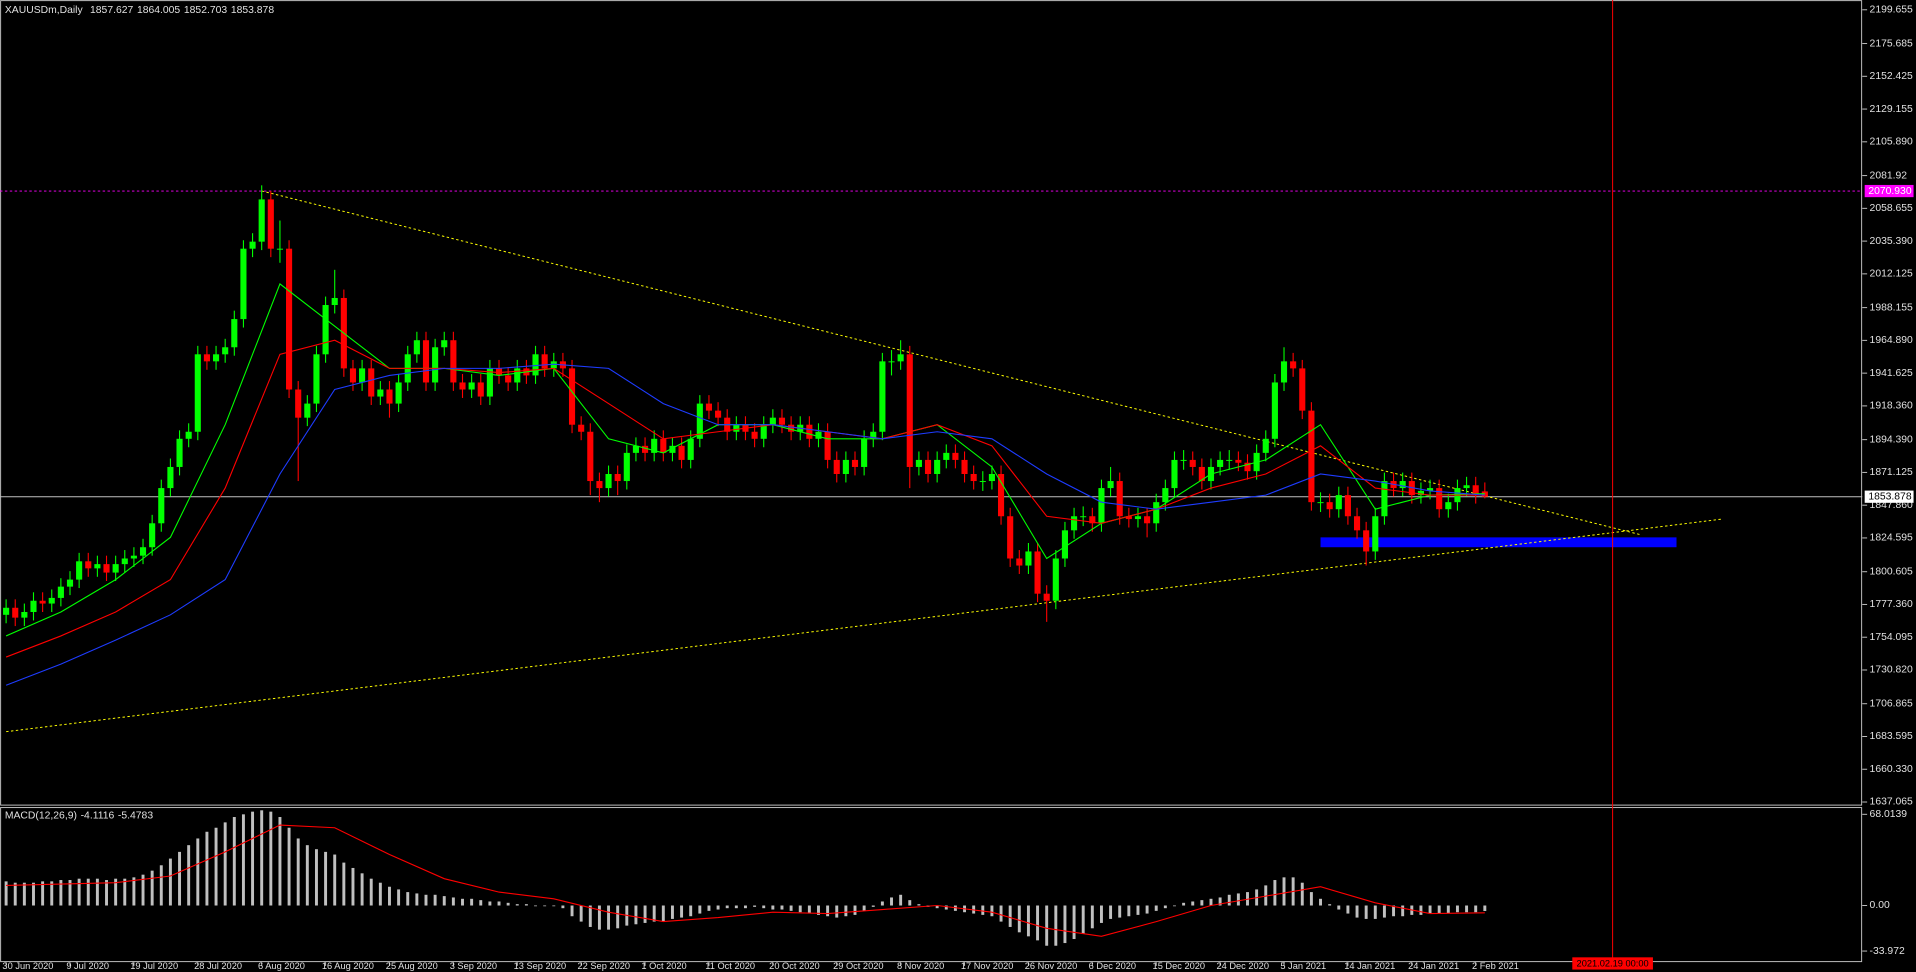  I want to click on last-close: 1853.878, so click(252, 10).